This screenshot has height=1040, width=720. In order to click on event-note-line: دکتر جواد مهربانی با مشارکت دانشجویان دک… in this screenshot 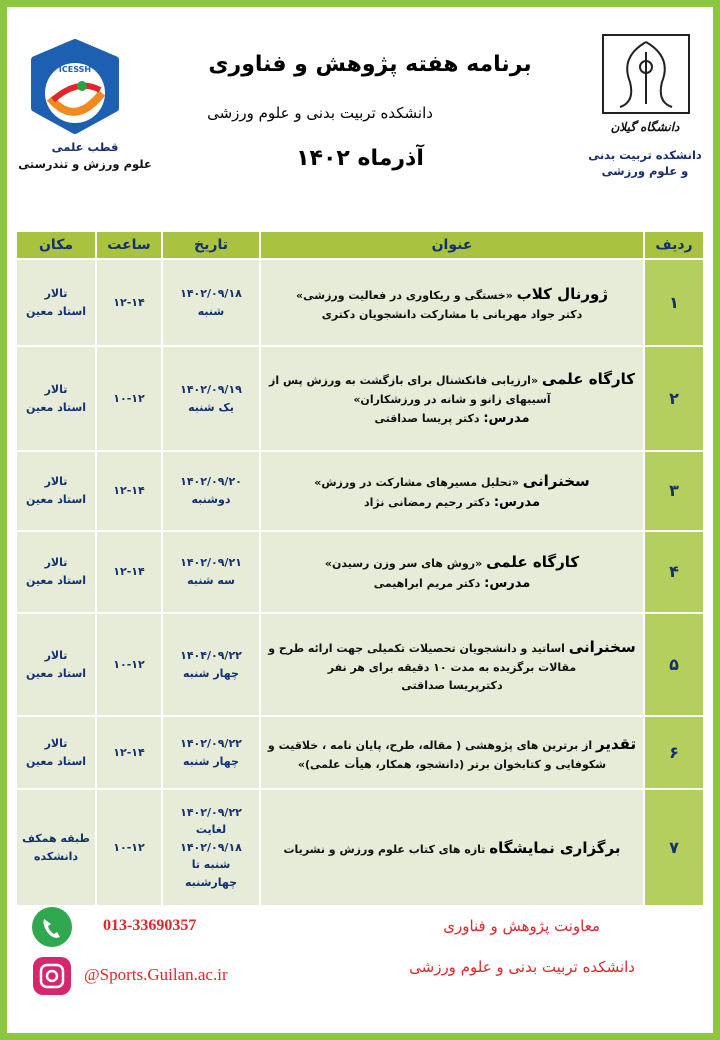, I will do `click(452, 315)`.